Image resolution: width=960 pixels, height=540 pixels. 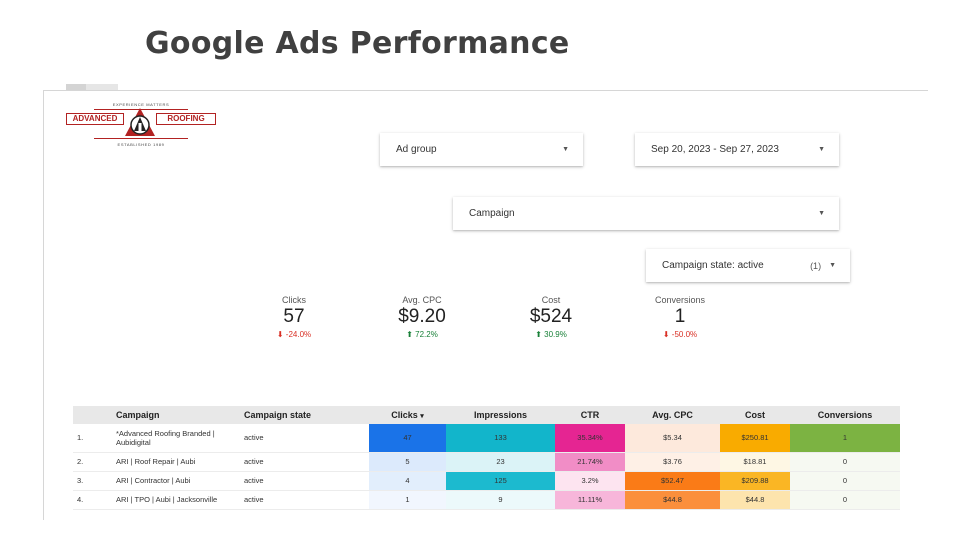 I want to click on cell-index: 2., so click(x=92, y=462).